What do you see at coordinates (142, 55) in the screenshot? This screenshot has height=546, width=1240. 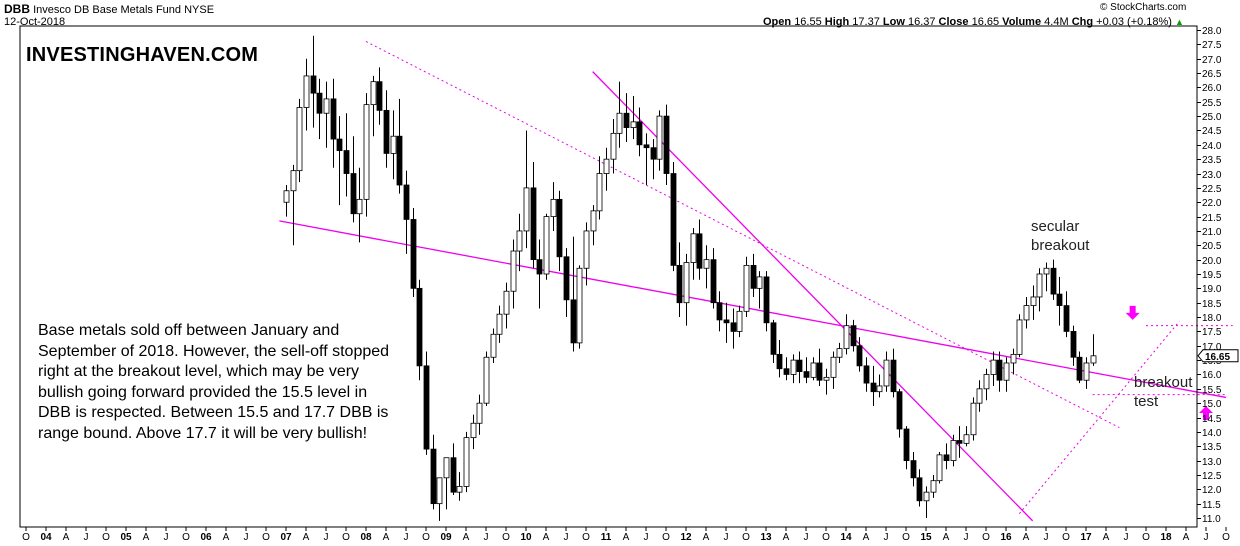 I see `watermark: INVESTINGHAVEN.COM` at bounding box center [142, 55].